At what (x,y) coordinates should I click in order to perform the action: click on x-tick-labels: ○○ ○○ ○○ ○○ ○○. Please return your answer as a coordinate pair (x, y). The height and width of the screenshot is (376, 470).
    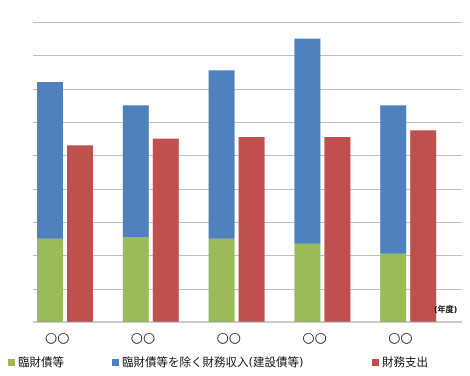
    Looking at the image, I should click on (229, 338).